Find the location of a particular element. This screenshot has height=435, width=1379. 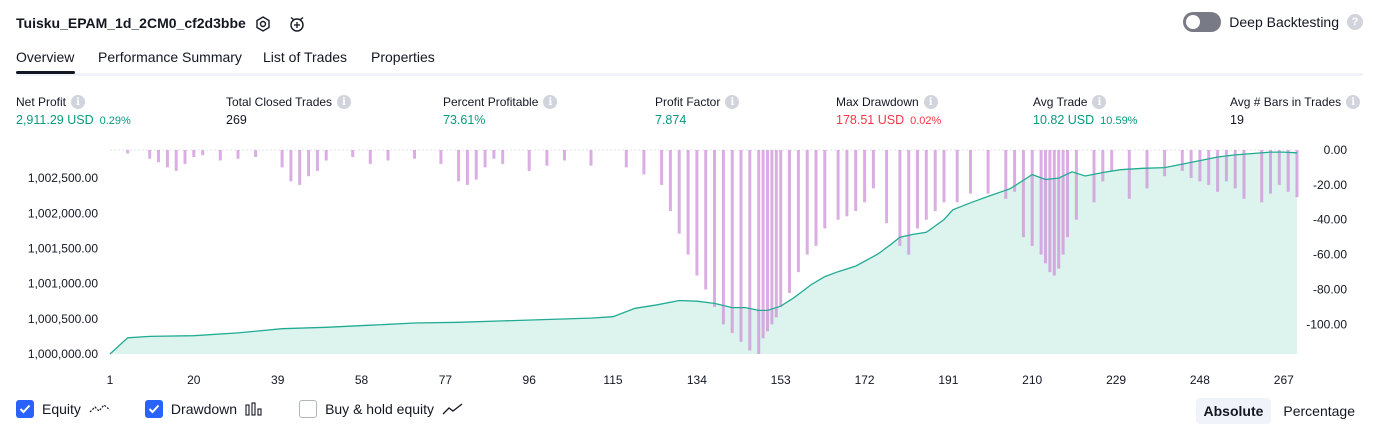

x-tick-label: 153 is located at coordinates (781, 380).